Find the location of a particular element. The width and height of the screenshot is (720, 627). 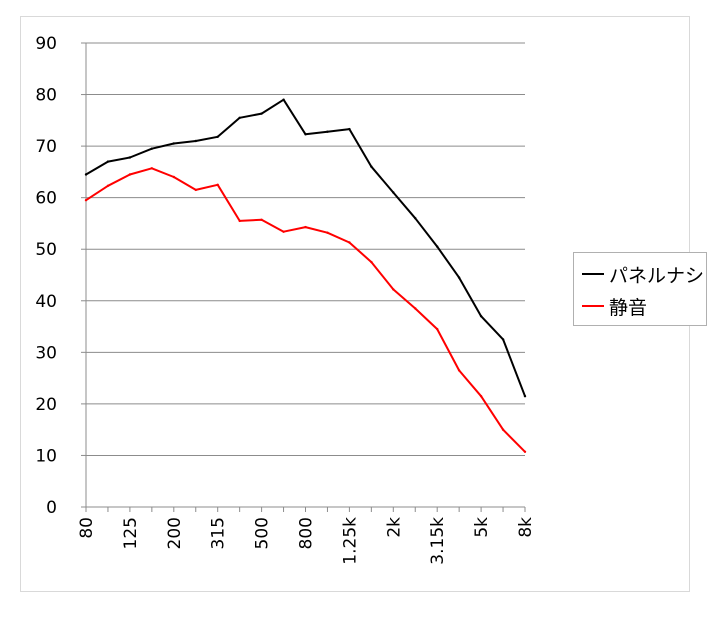

legend-item-series-1: 静音 is located at coordinates (614, 306).